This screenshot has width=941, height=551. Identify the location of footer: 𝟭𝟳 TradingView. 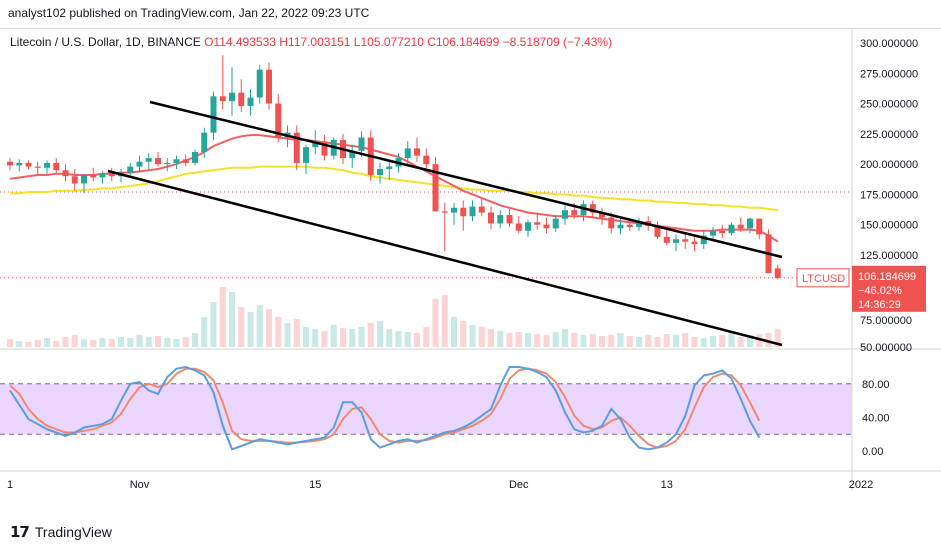
(61, 532).